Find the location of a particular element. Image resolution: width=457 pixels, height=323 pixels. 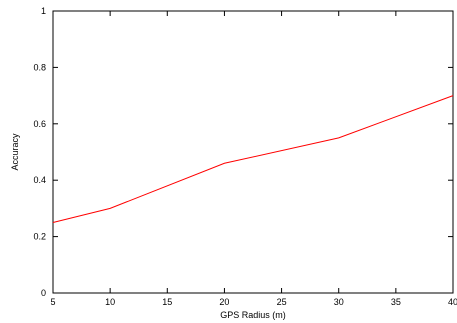

y-tick-label: 0 is located at coordinates (43, 293).